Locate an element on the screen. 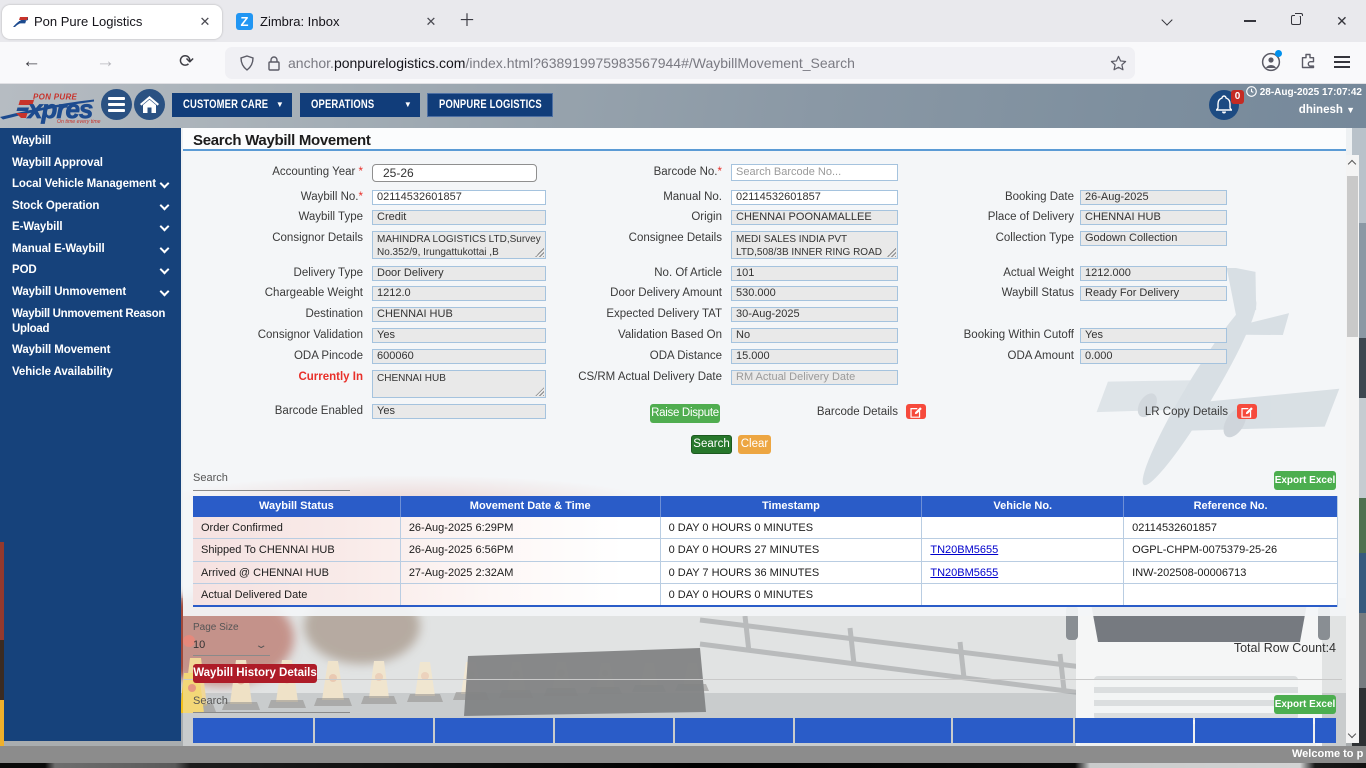  svg-text: xpres is located at coordinates (59, 109).